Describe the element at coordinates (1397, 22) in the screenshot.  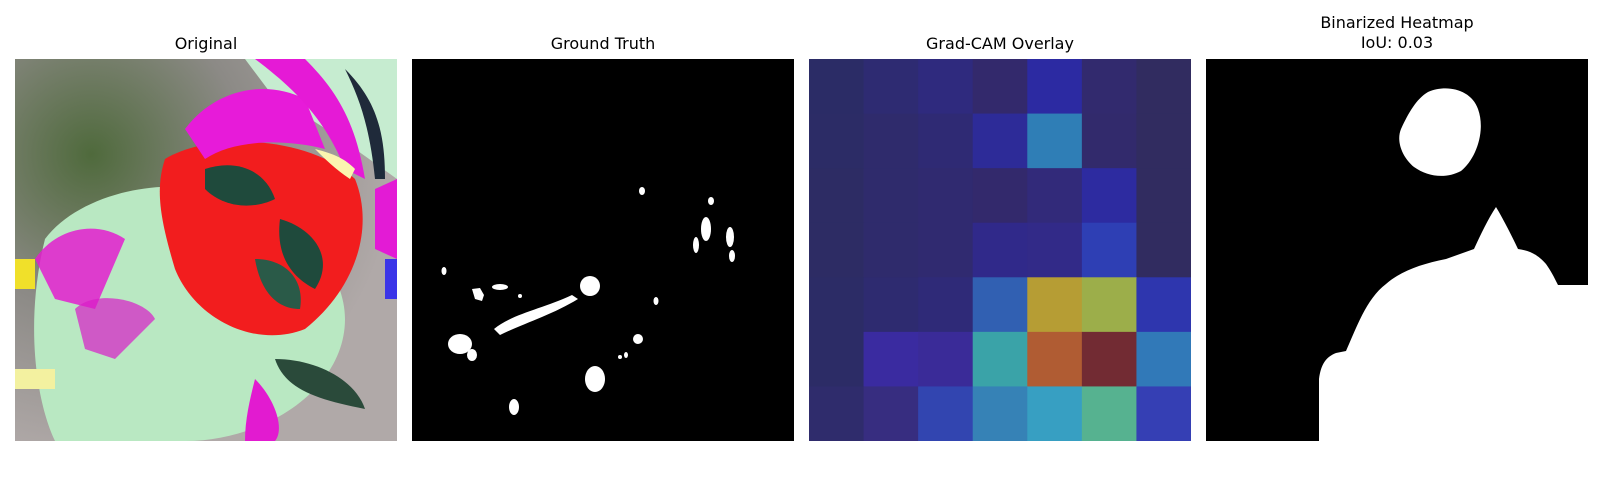
I see `panel-title-main: Binarized Heatmap` at that location.